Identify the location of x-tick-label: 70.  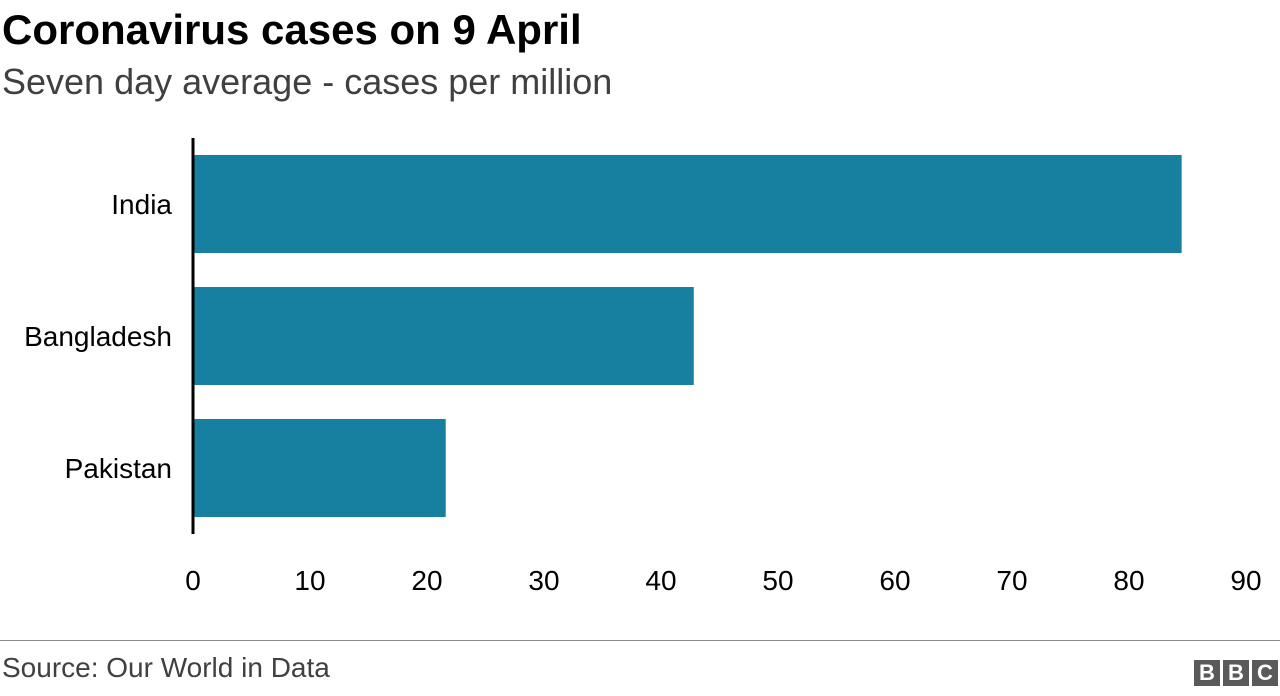
(1011, 580).